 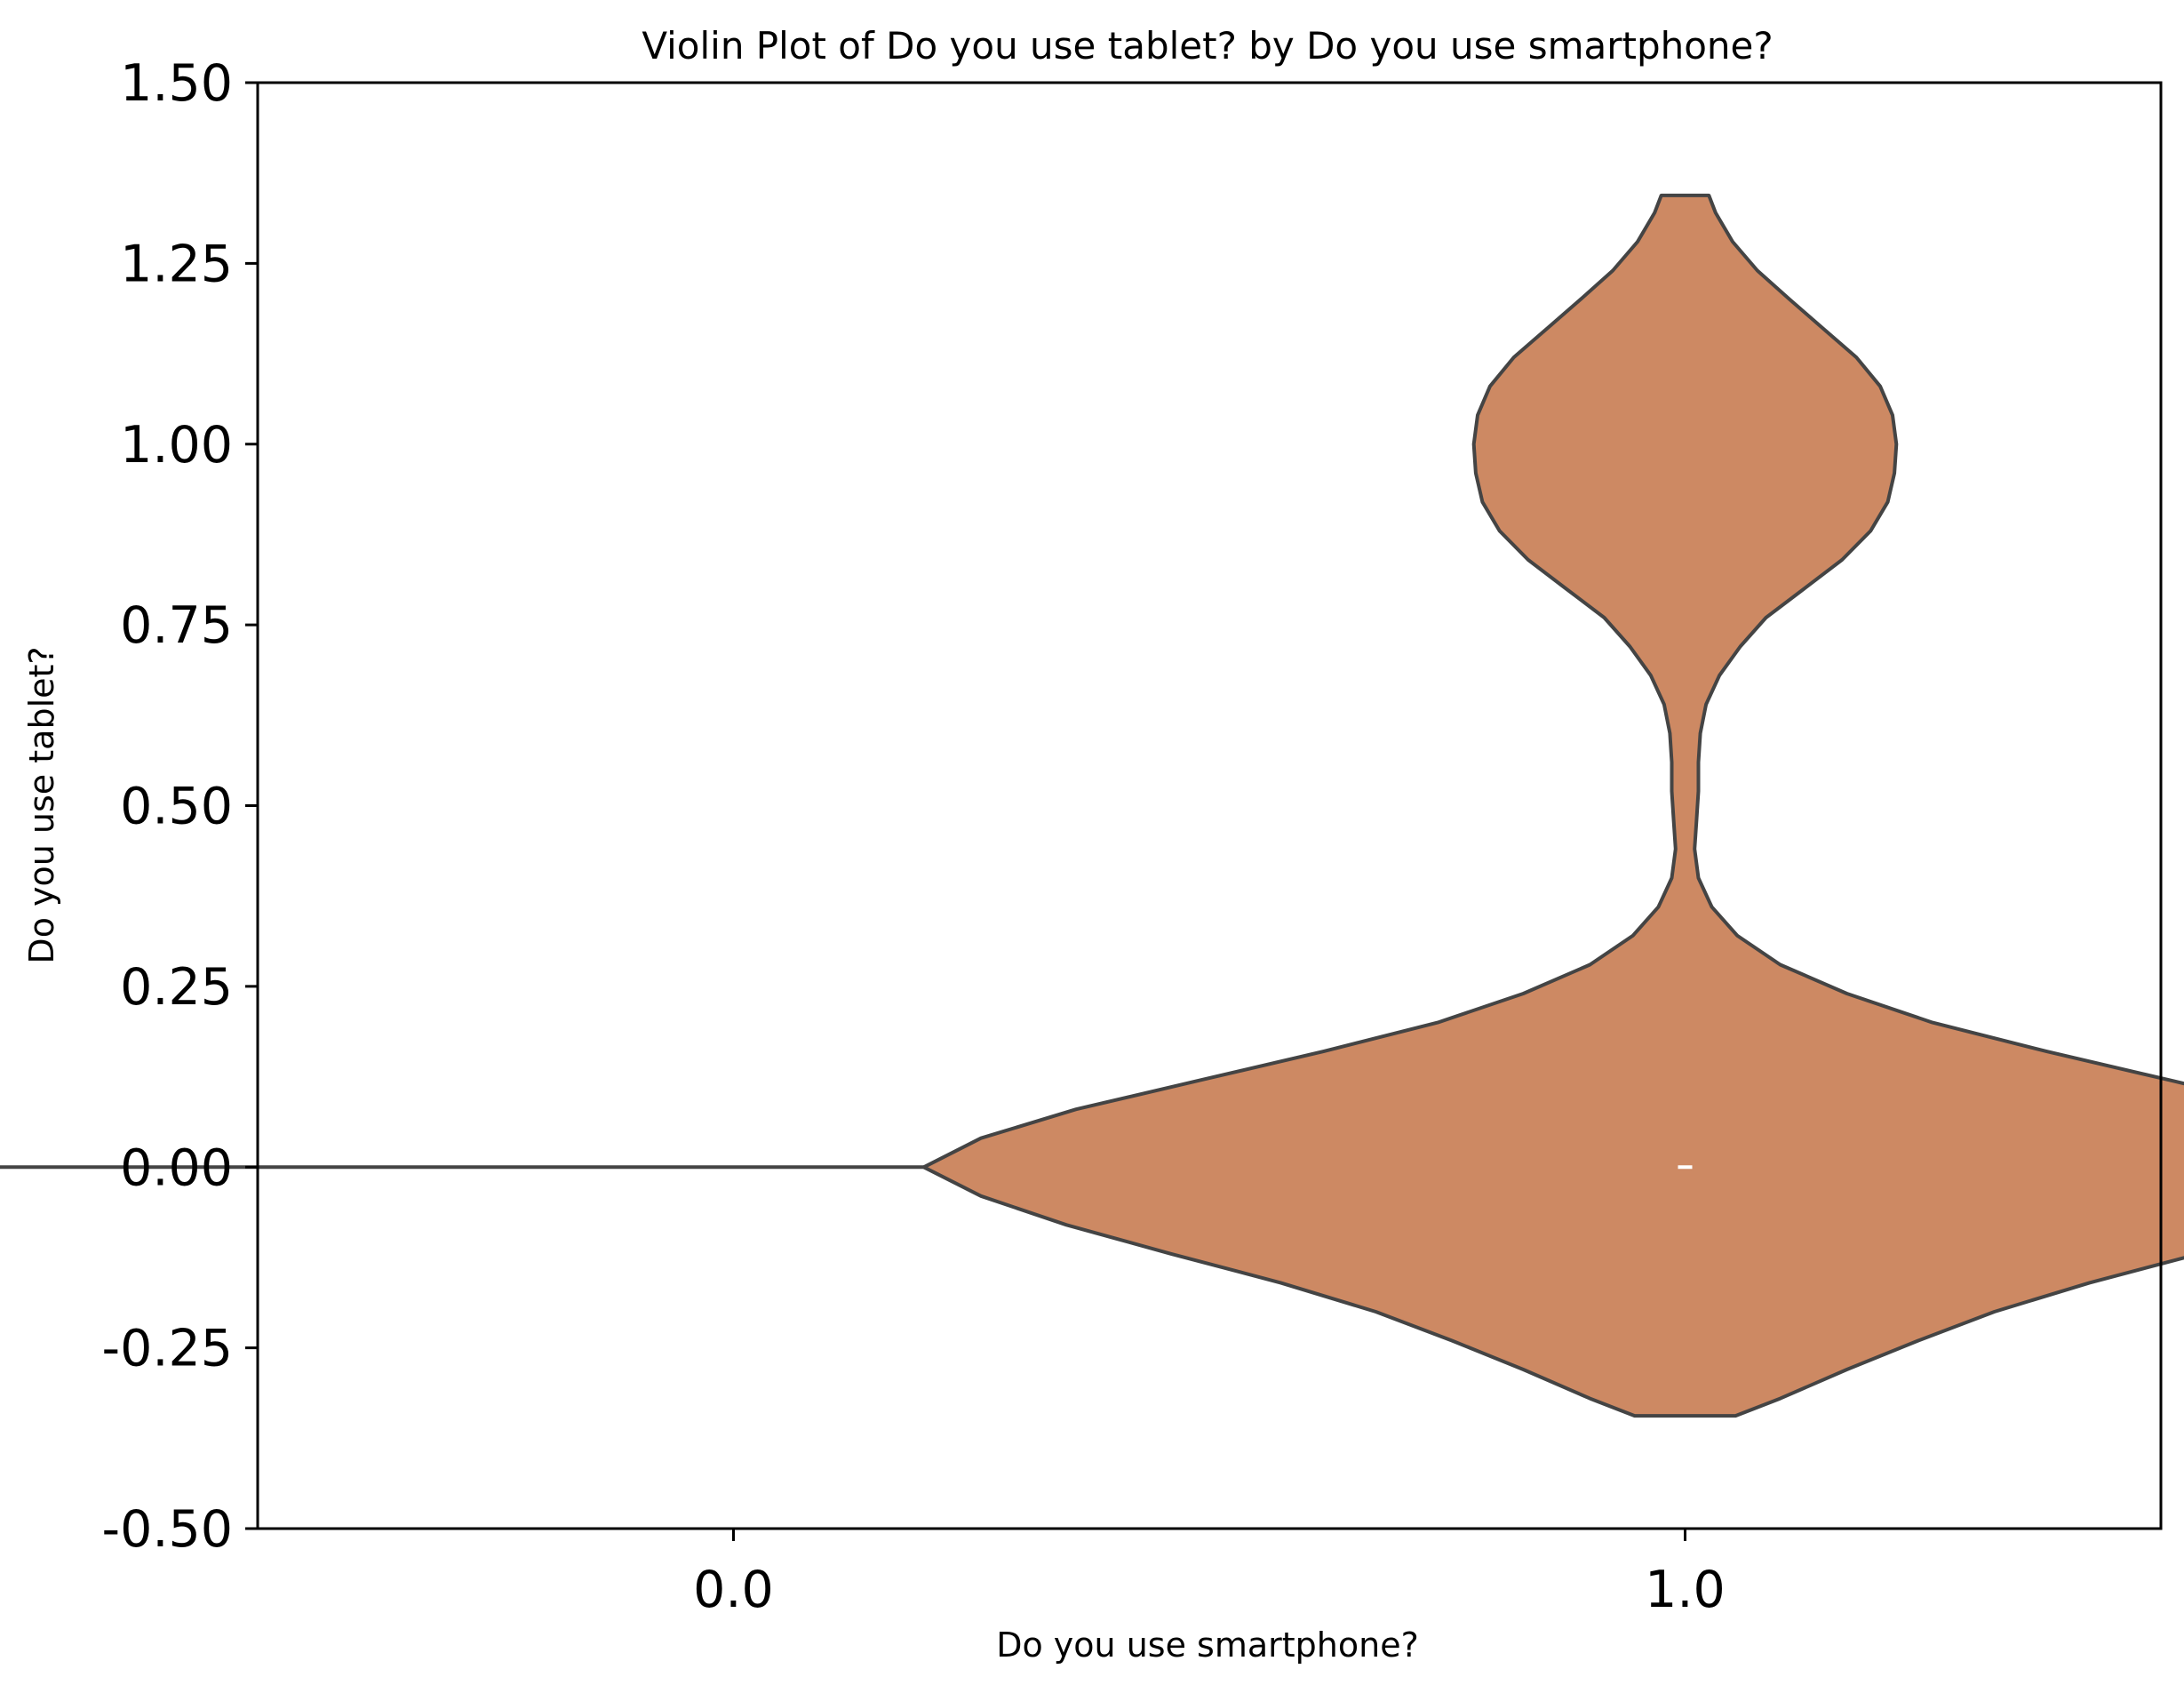 What do you see at coordinates (1685, 1590) in the screenshot?
I see `x-tick-label: 1.0` at bounding box center [1685, 1590].